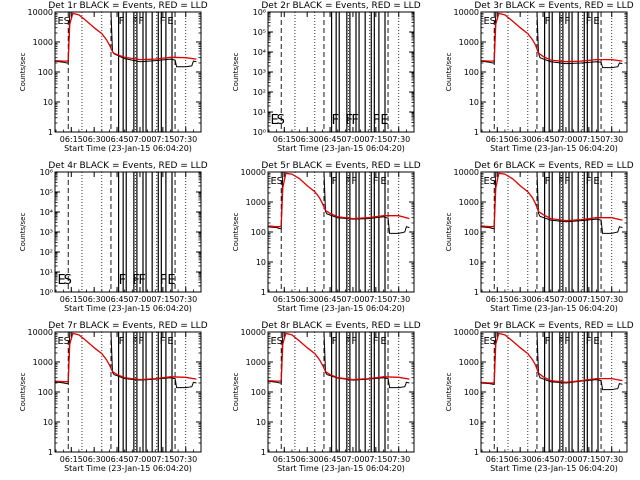 This screenshot has width=640, height=480. I want to click on y-tick-label: 10³, so click(46, 232).